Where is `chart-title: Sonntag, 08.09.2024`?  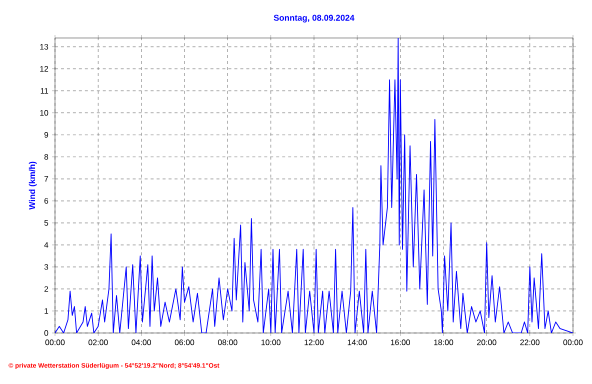
chart-title: Sonntag, 08.09.2024 is located at coordinates (314, 18).